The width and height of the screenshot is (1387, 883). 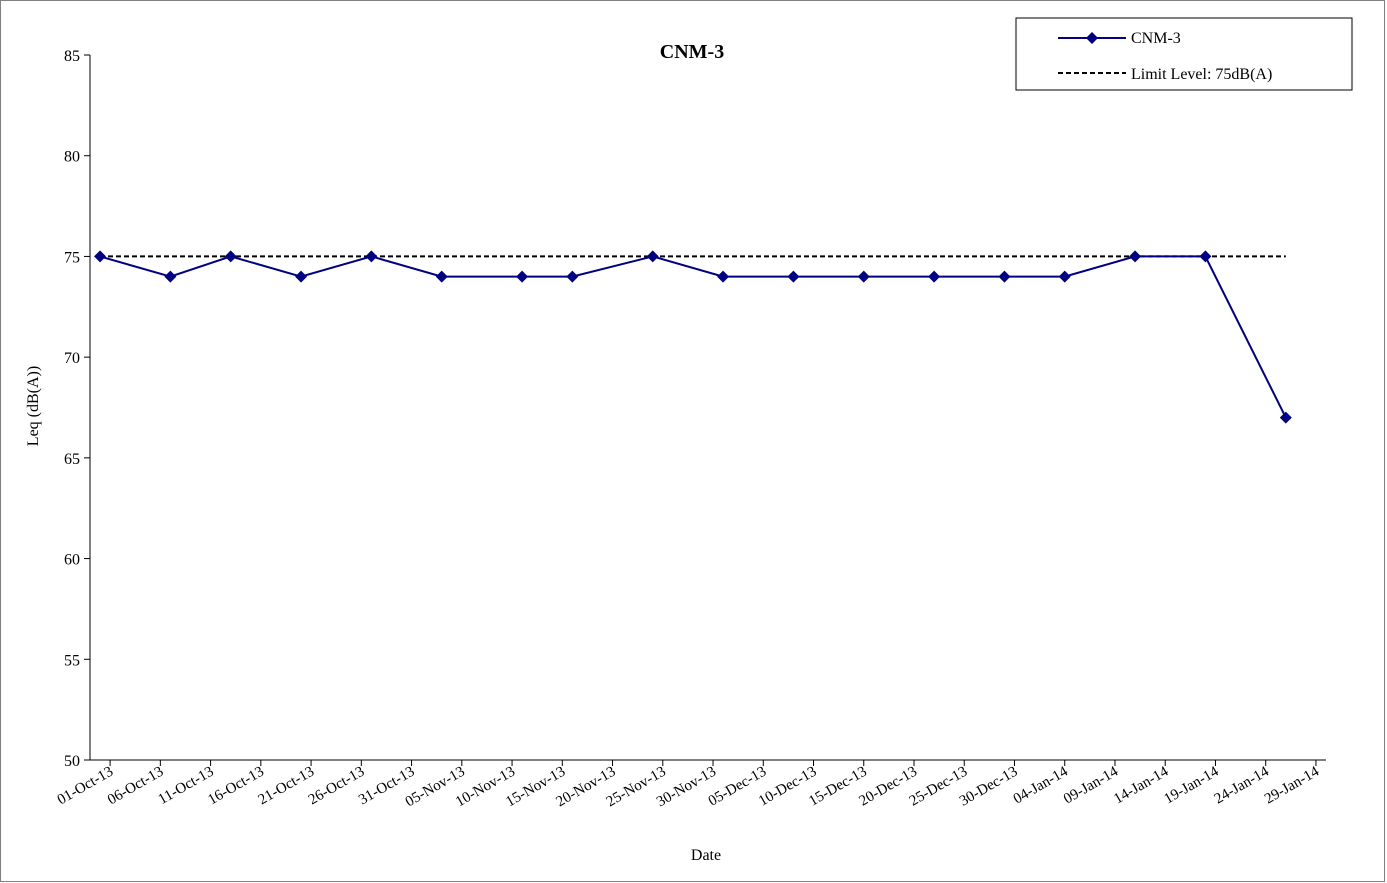 What do you see at coordinates (72, 459) in the screenshot?
I see `y-tick-label: 65` at bounding box center [72, 459].